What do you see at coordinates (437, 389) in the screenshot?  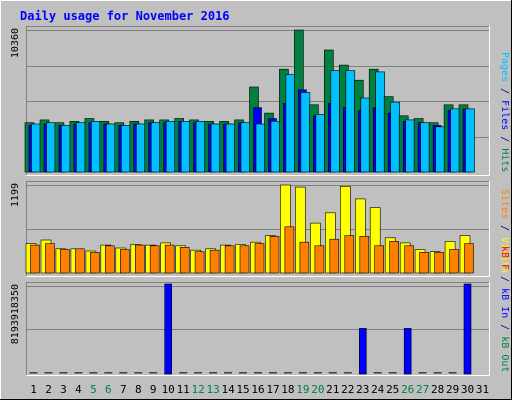 I see `day-label-28: 28` at bounding box center [437, 389].